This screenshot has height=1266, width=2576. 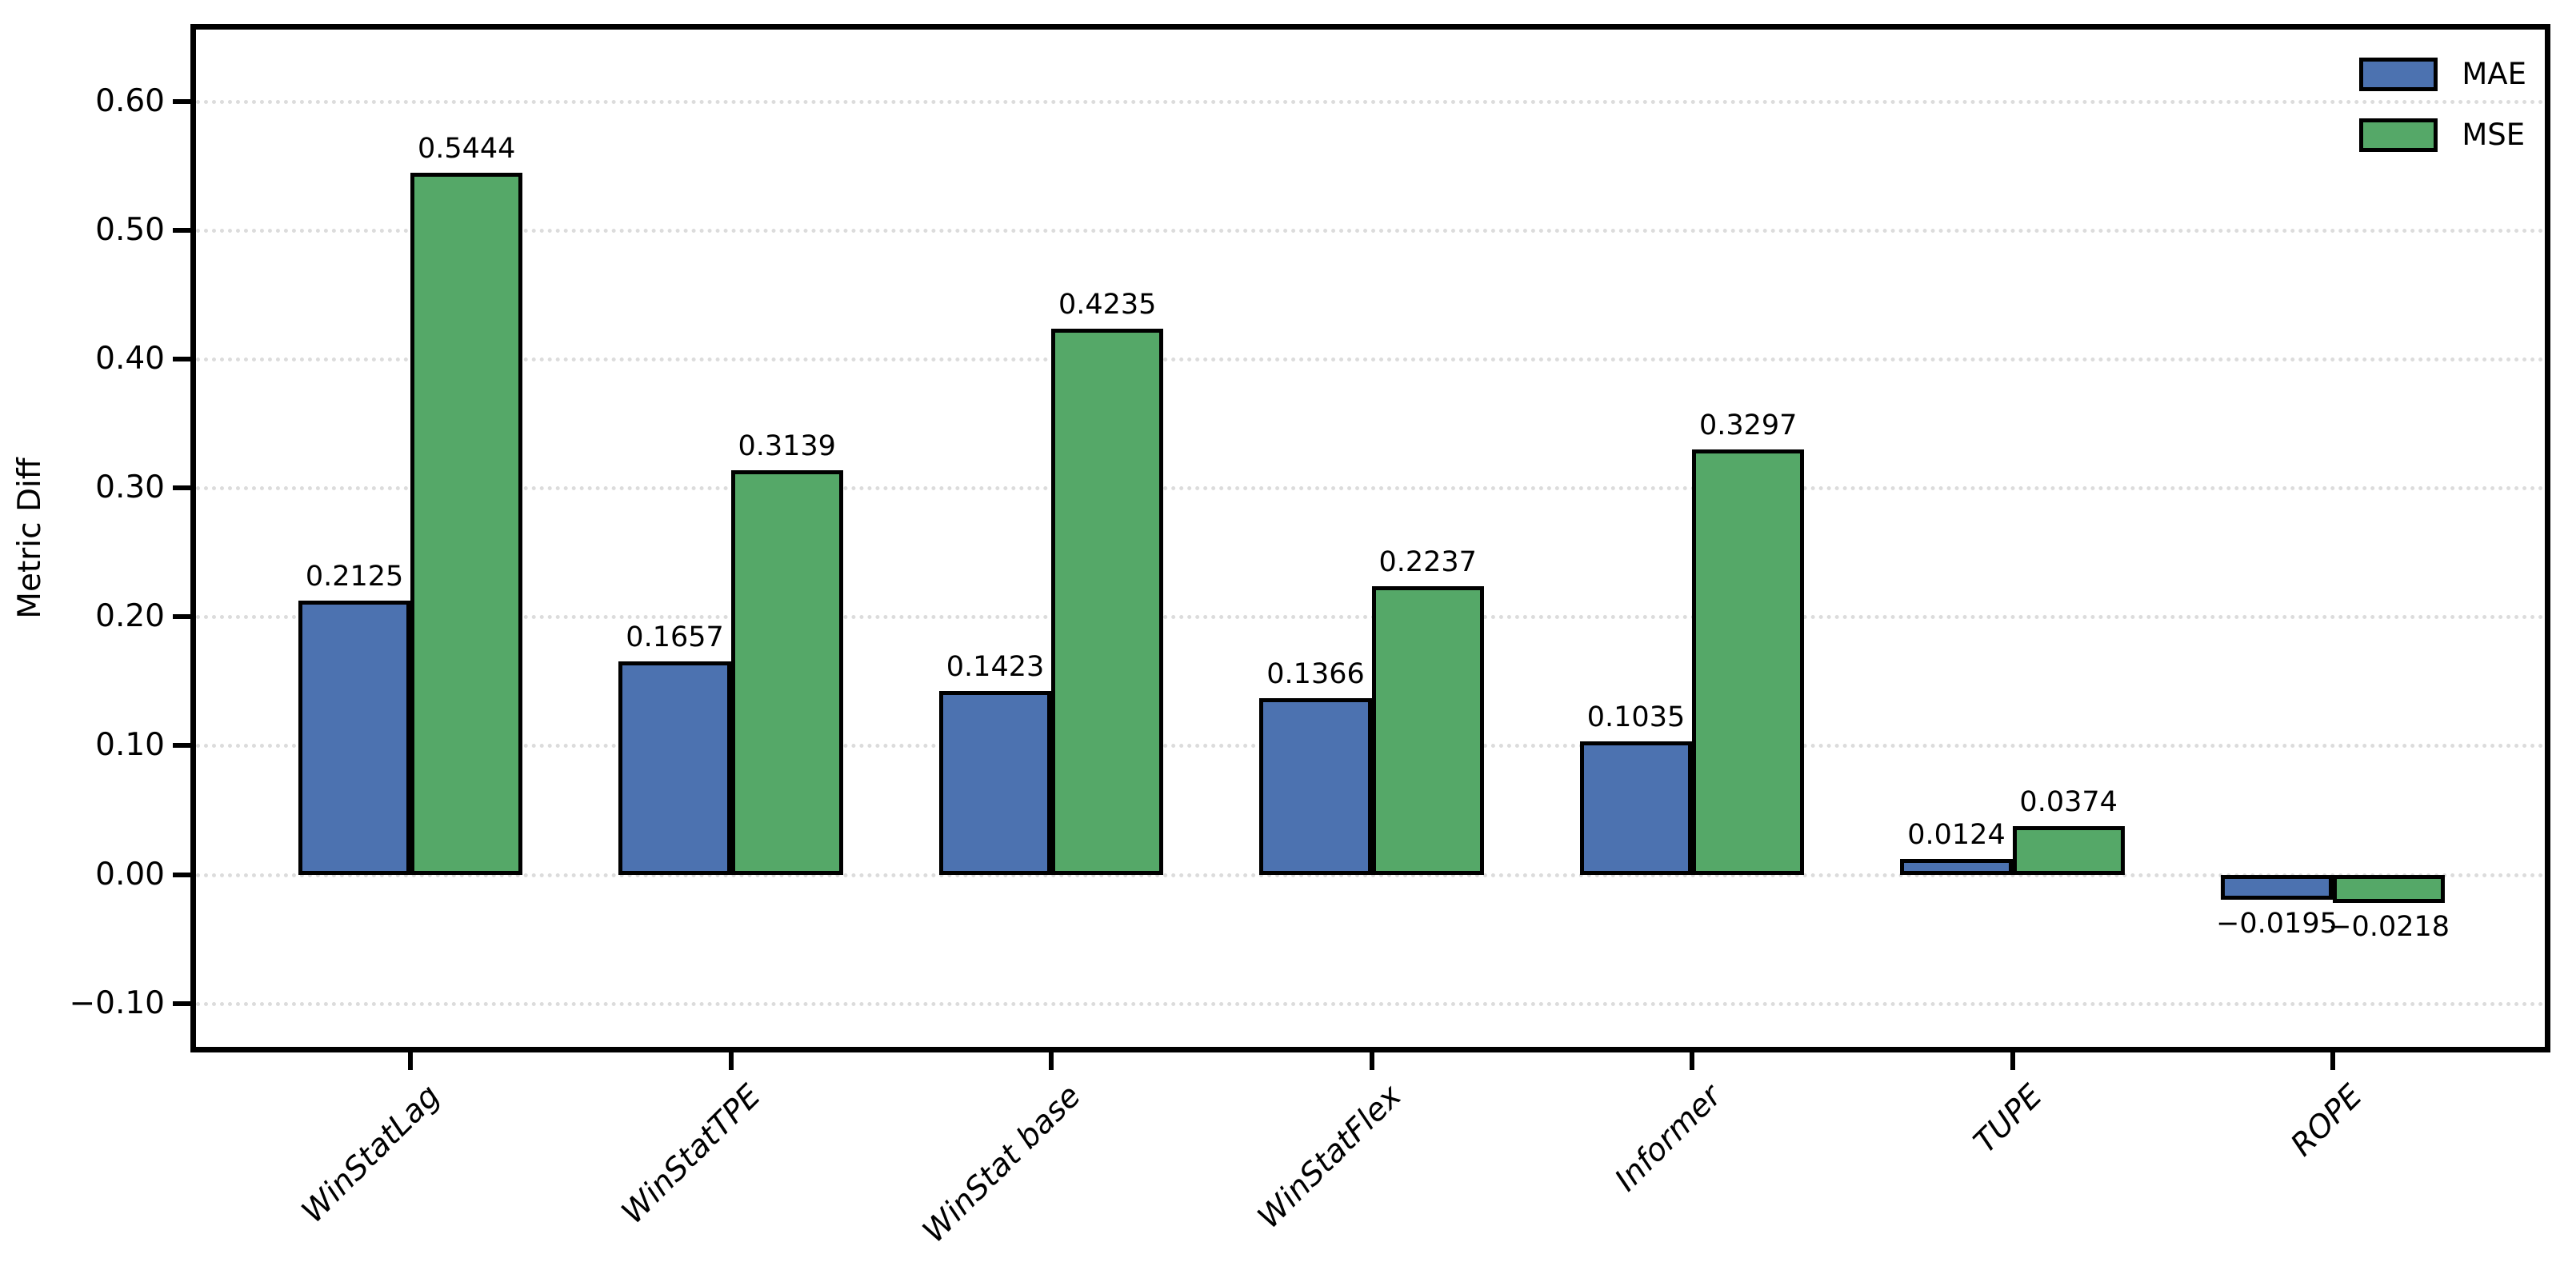 What do you see at coordinates (466, 524) in the screenshot?
I see `bar-mse-winstatlag` at bounding box center [466, 524].